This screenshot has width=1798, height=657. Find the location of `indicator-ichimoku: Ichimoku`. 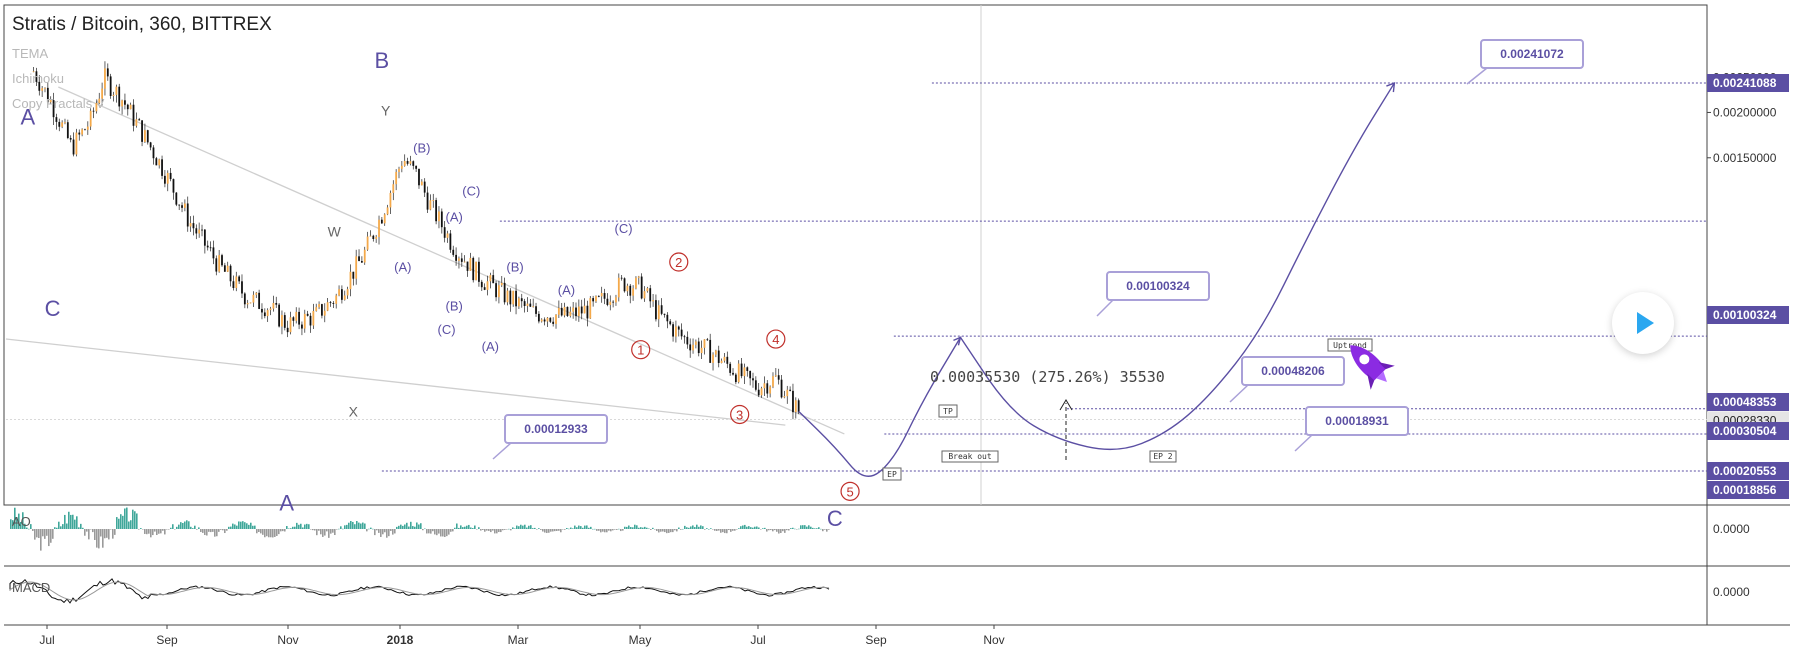

indicator-ichimoku: Ichimoku is located at coordinates (38, 78).